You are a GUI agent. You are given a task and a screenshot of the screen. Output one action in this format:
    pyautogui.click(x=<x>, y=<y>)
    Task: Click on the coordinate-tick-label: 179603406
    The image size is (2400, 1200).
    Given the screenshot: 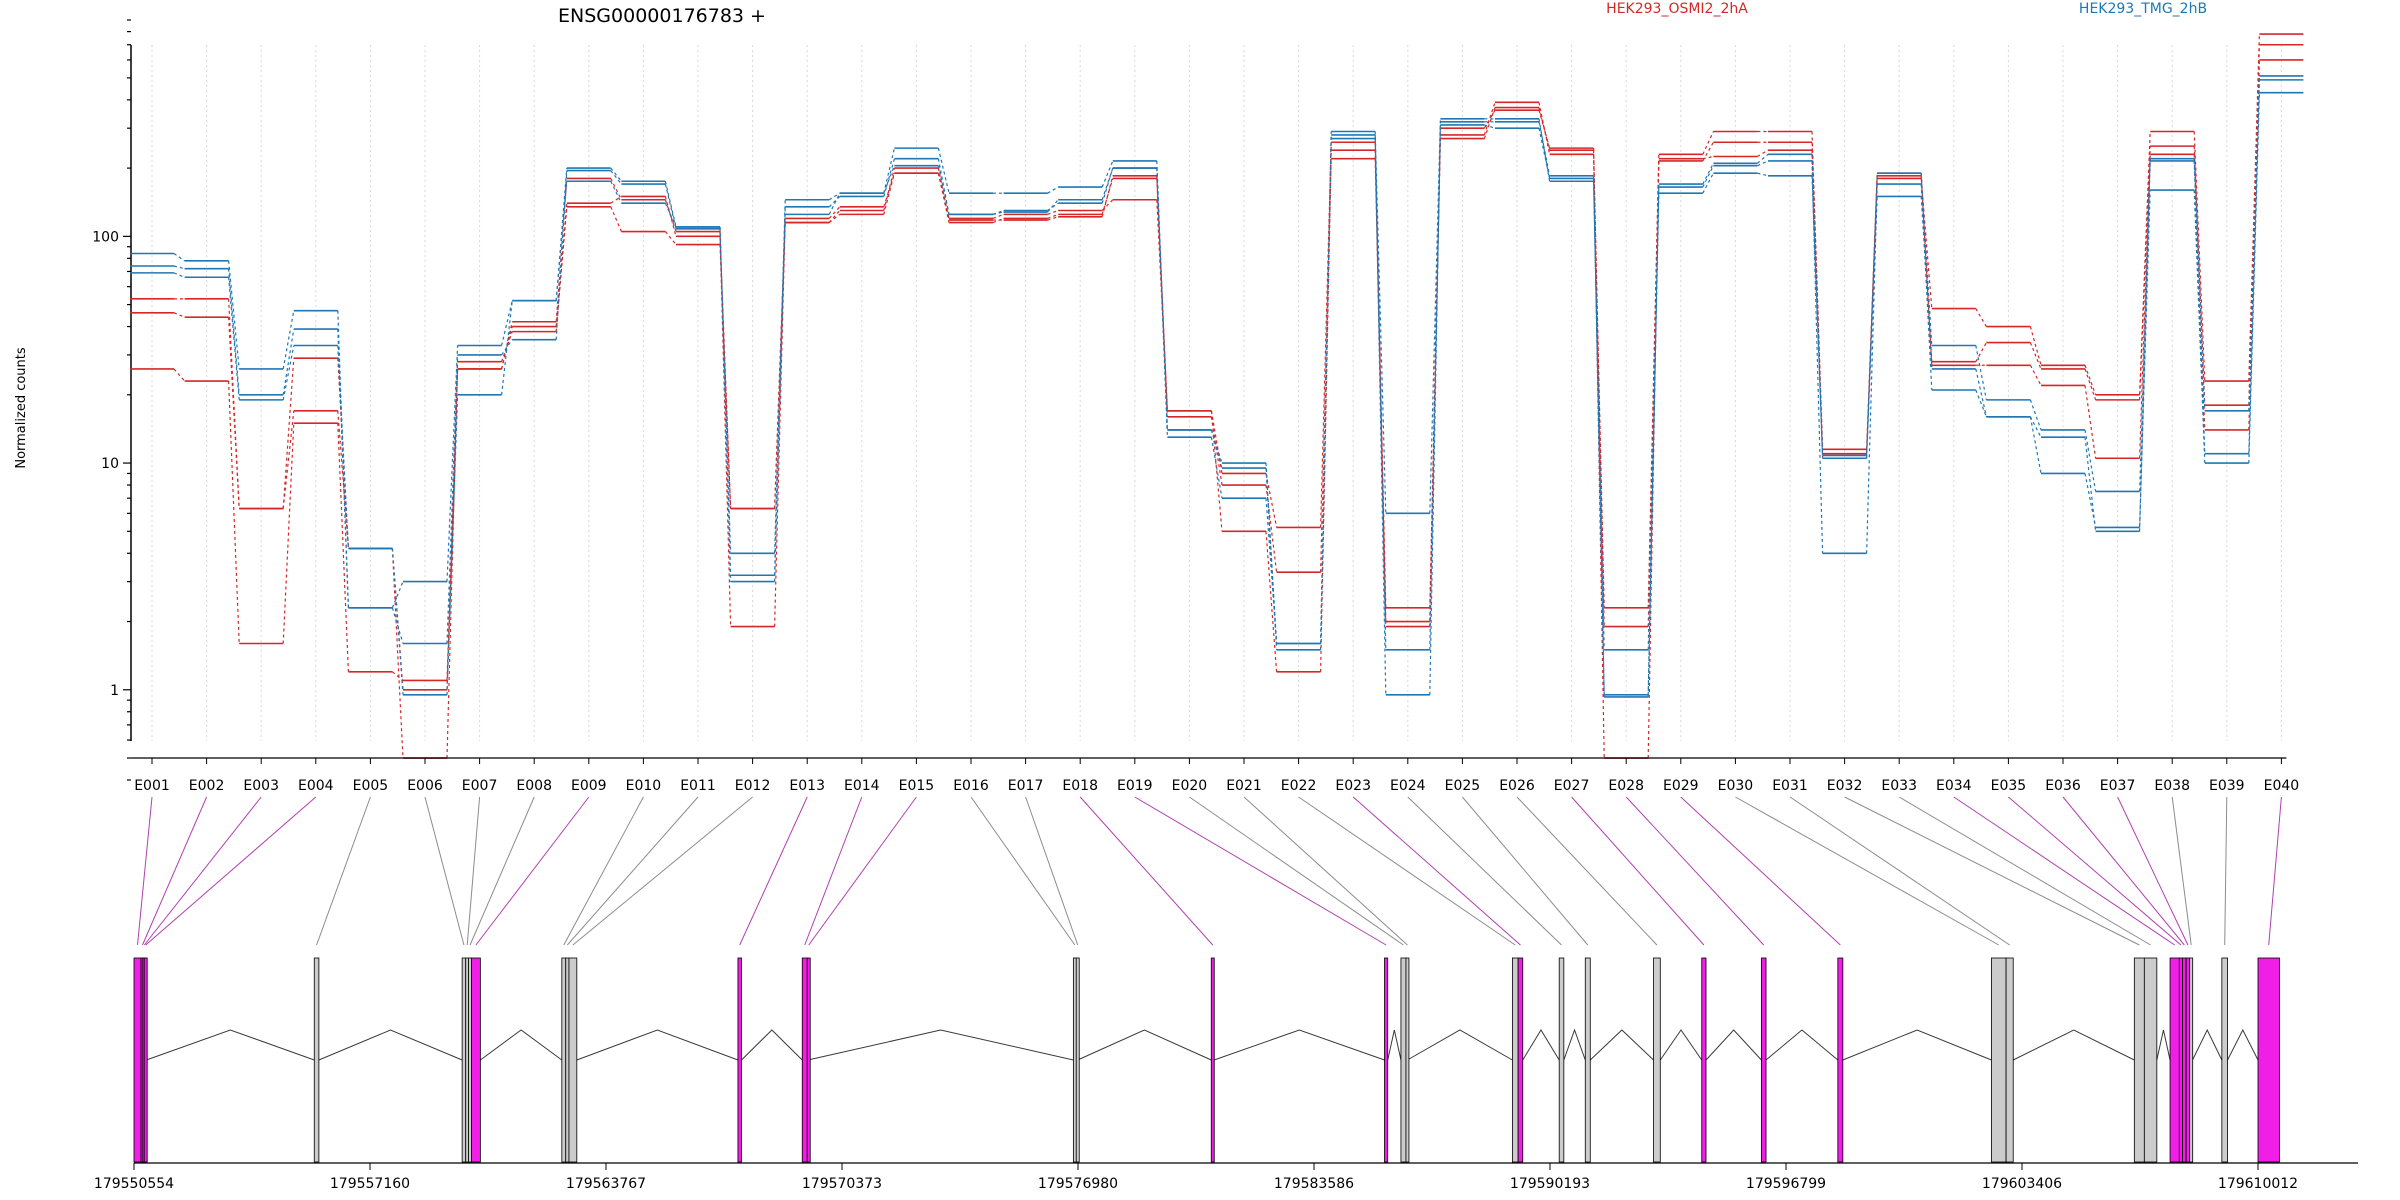 What is the action you would take?
    pyautogui.click(x=2022, y=1184)
    